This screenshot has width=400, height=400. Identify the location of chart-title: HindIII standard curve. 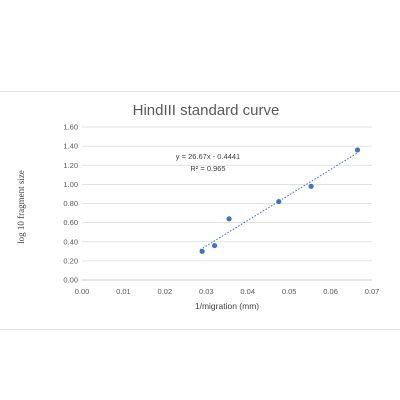
(206, 110).